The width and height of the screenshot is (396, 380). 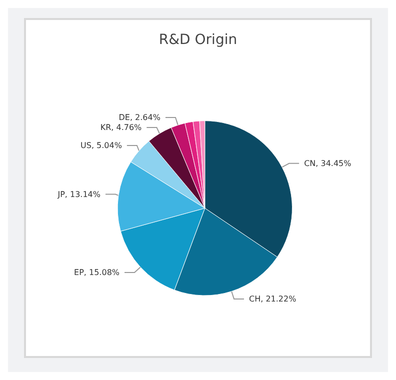 What do you see at coordinates (139, 117) in the screenshot?
I see `slice-label: DE, 2.64%` at bounding box center [139, 117].